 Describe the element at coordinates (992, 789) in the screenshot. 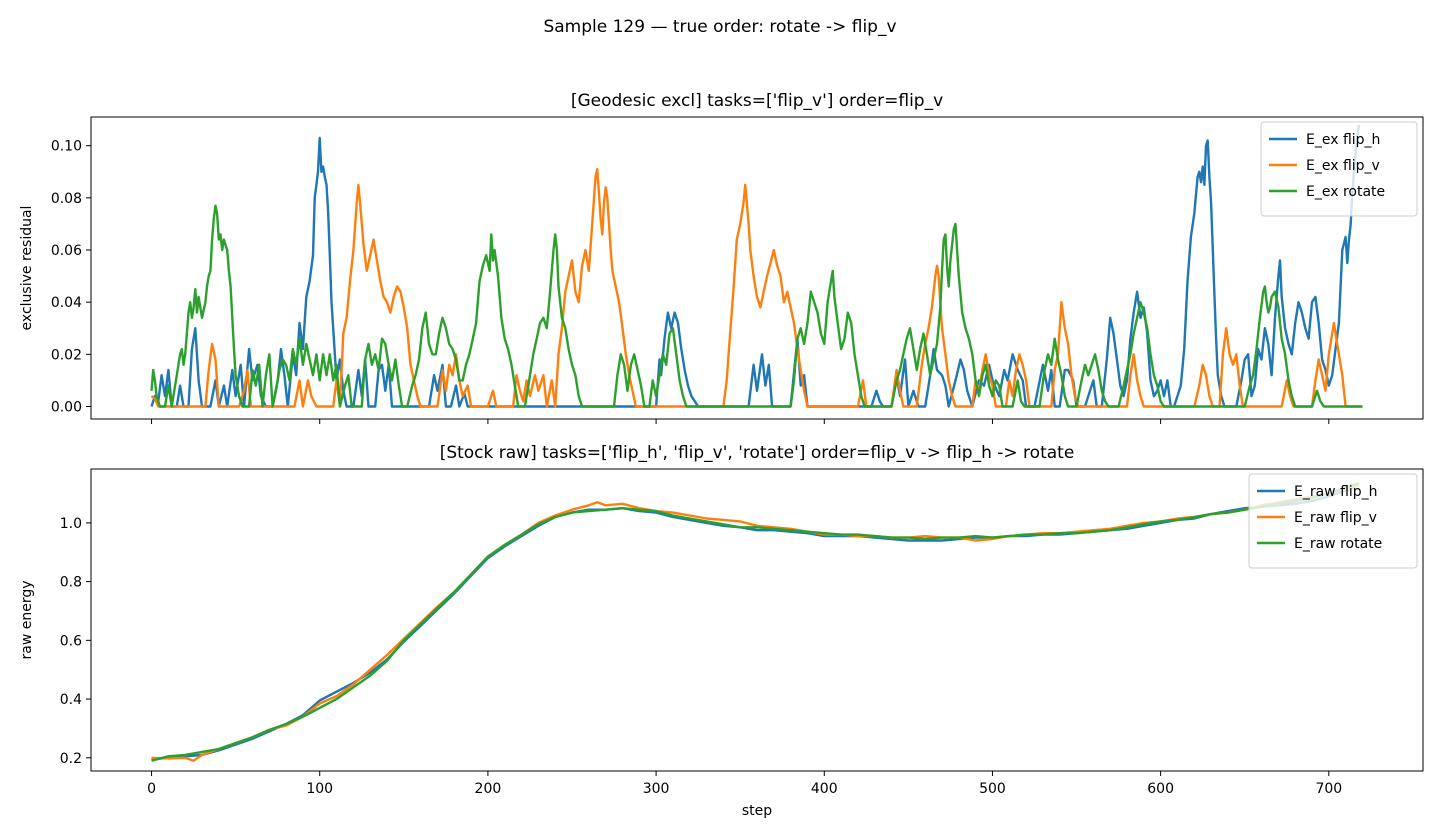

I see `x-tick-label: 500` at that location.